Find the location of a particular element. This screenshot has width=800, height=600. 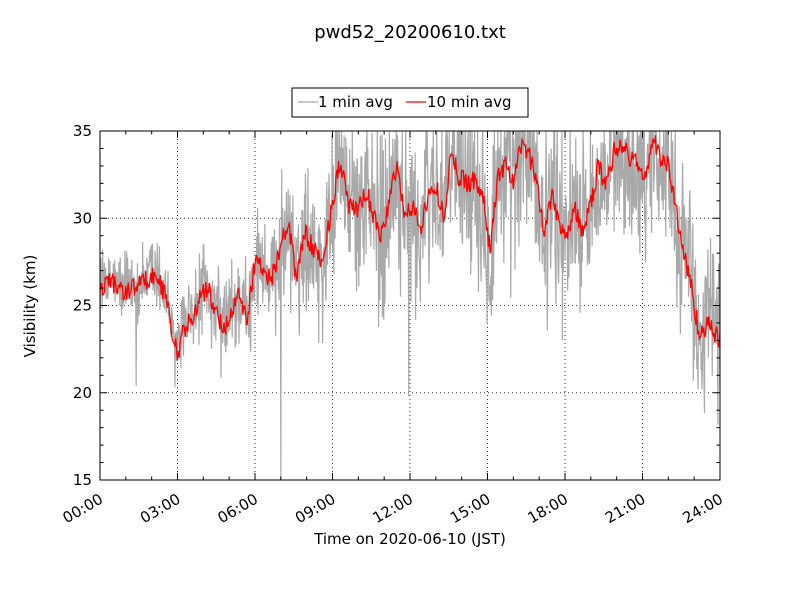

y-tick-label: 20 is located at coordinates (82, 393).